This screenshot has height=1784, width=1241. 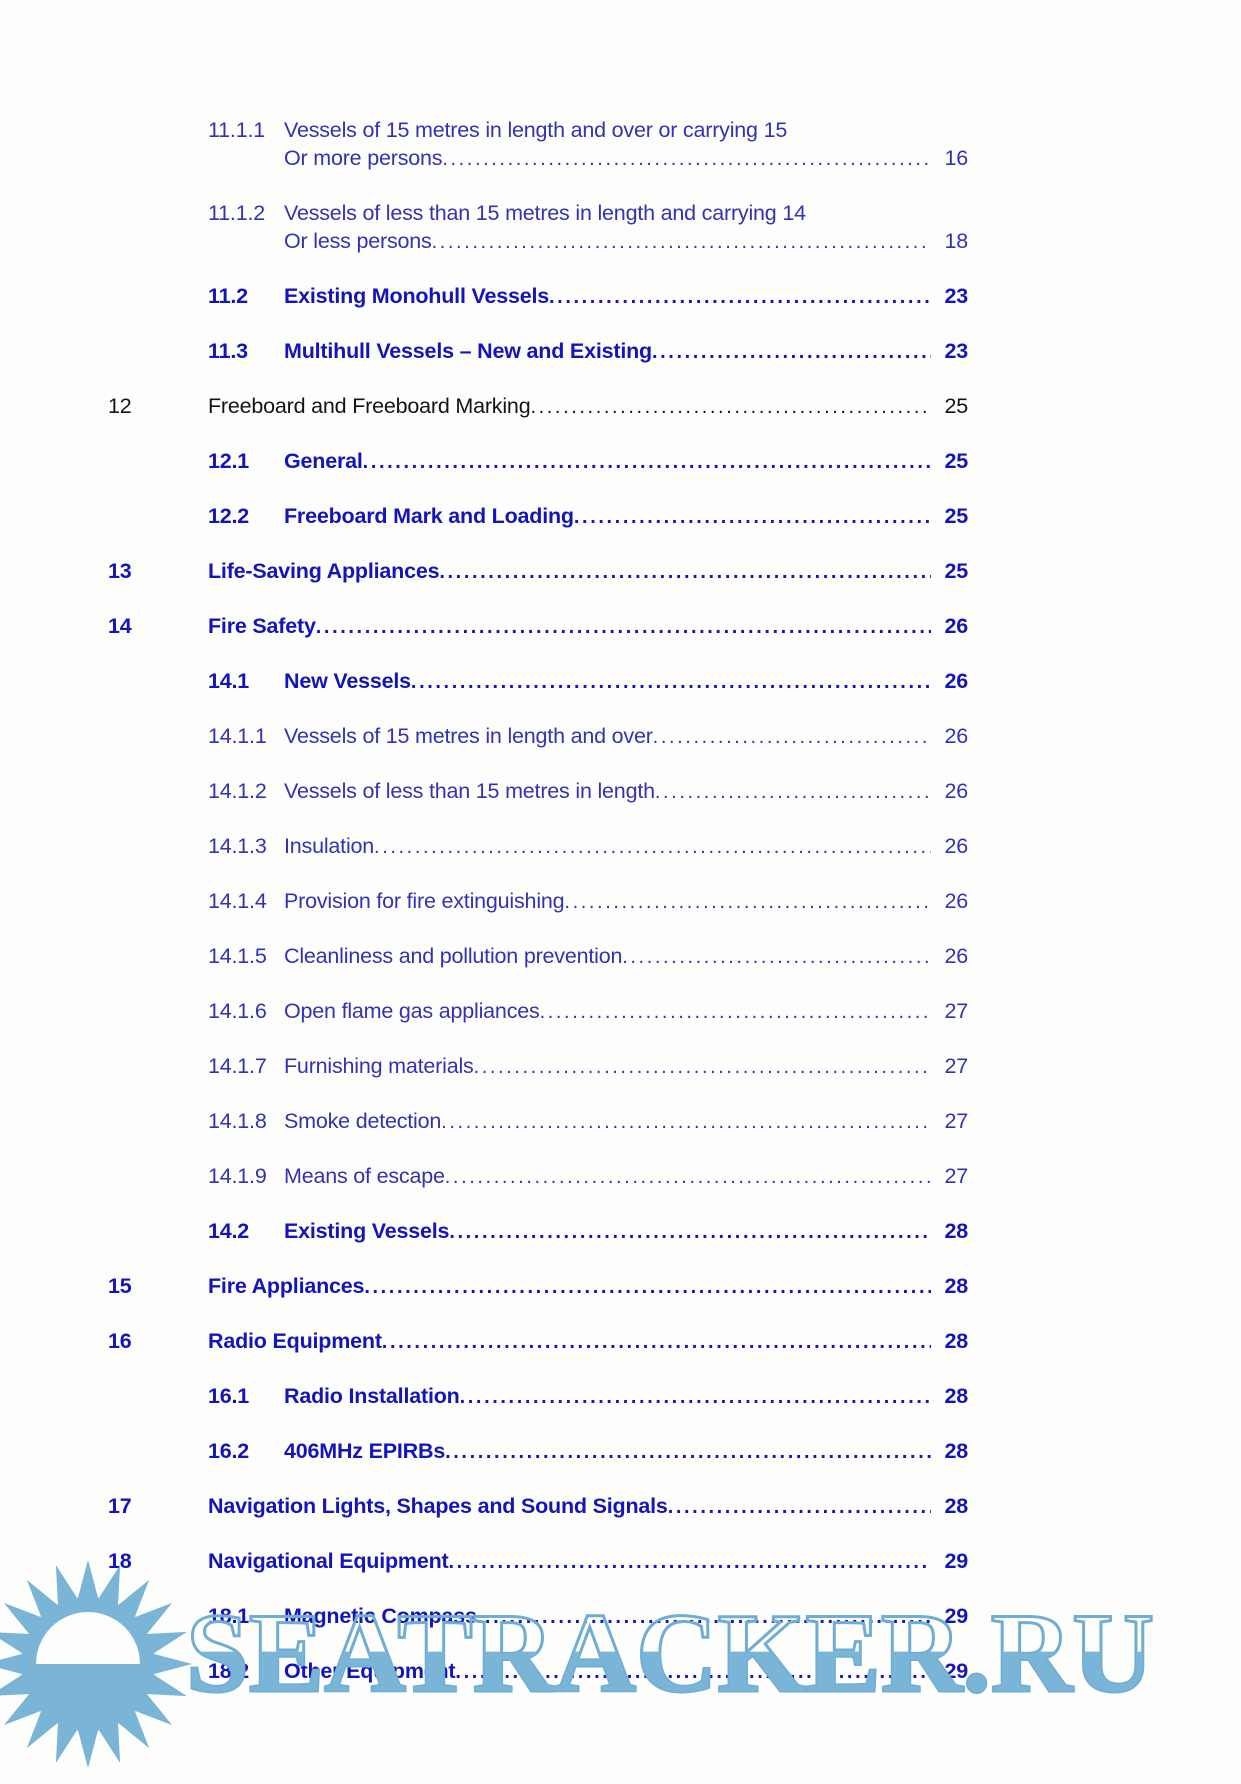 I want to click on toc-entry-line2: Or more persons 16, so click(x=538, y=158).